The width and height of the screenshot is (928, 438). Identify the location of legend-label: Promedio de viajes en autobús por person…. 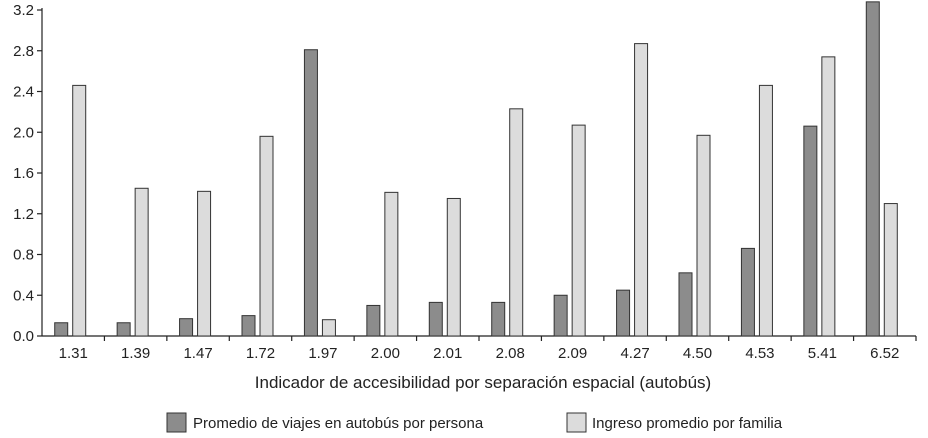
(338, 423).